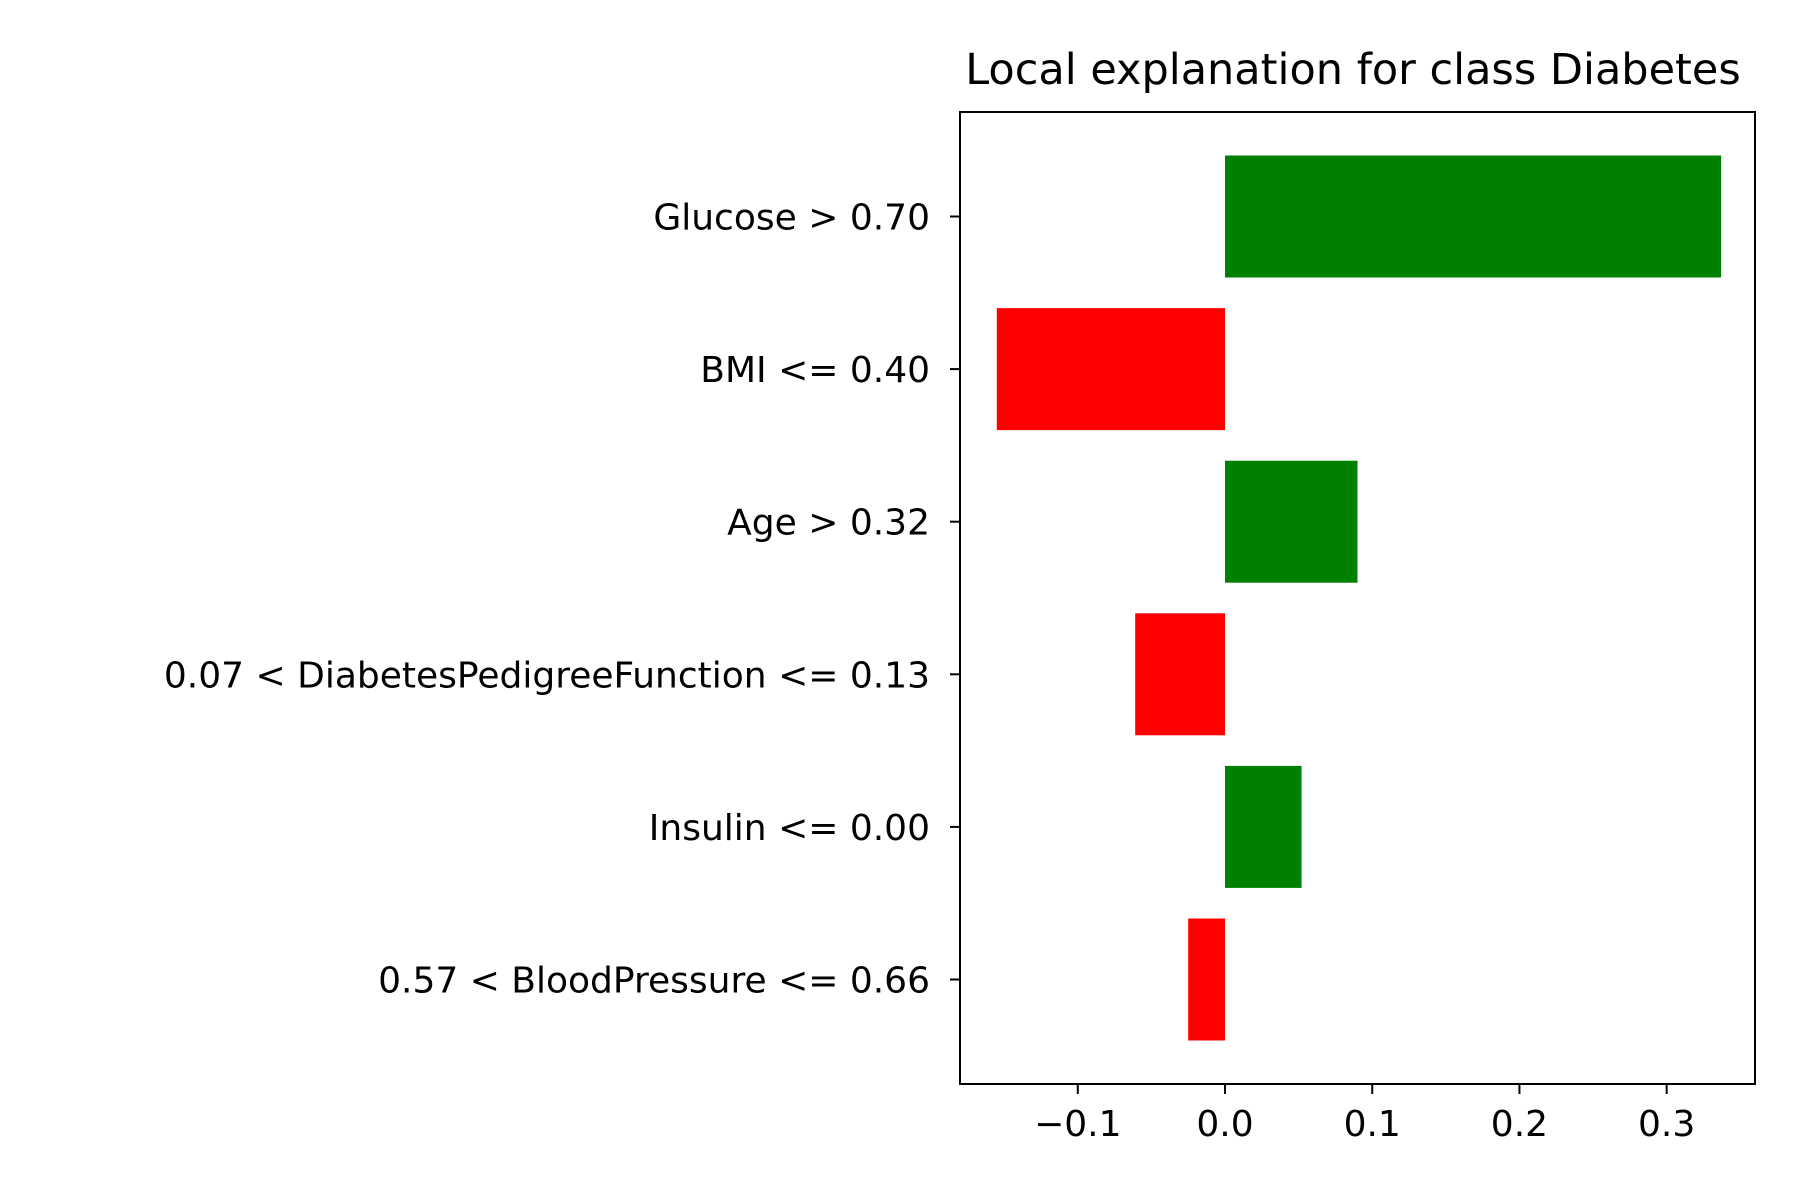  What do you see at coordinates (1077, 1124) in the screenshot?
I see `x-tick-label: −0.1` at bounding box center [1077, 1124].